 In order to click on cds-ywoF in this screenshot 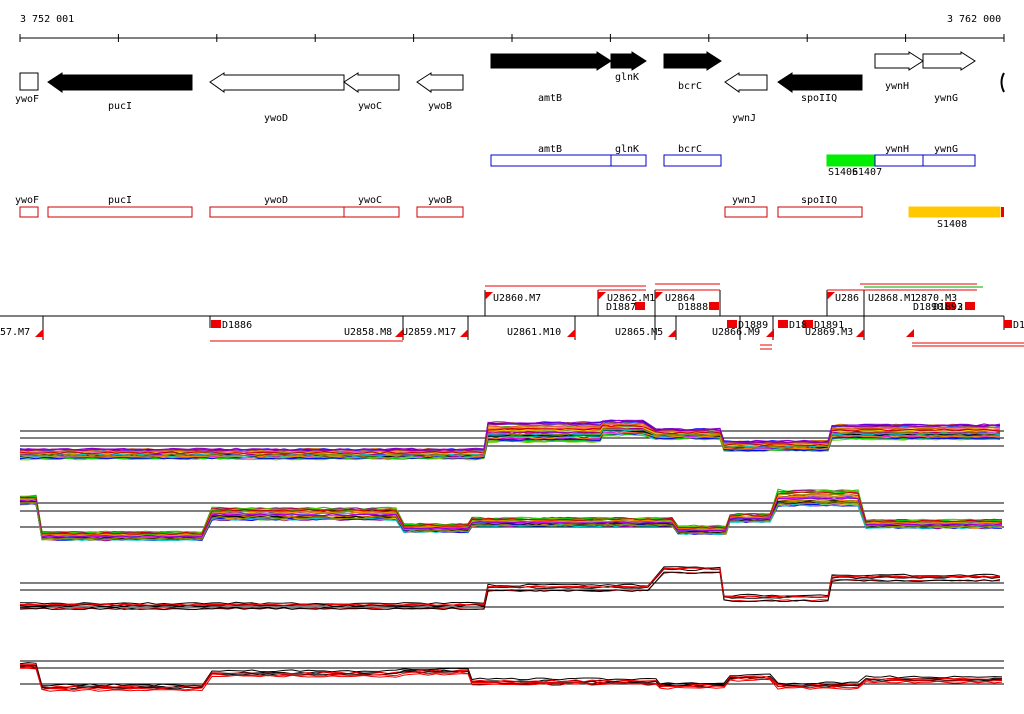, I will do `click(29, 212)`.